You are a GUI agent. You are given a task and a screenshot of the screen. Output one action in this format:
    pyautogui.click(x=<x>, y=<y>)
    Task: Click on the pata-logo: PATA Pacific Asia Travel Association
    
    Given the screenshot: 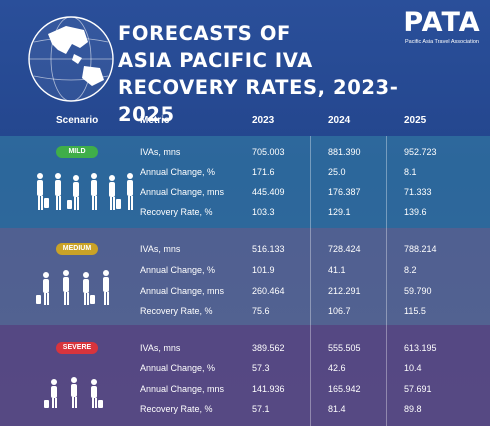 What is the action you would take?
    pyautogui.click(x=442, y=32)
    